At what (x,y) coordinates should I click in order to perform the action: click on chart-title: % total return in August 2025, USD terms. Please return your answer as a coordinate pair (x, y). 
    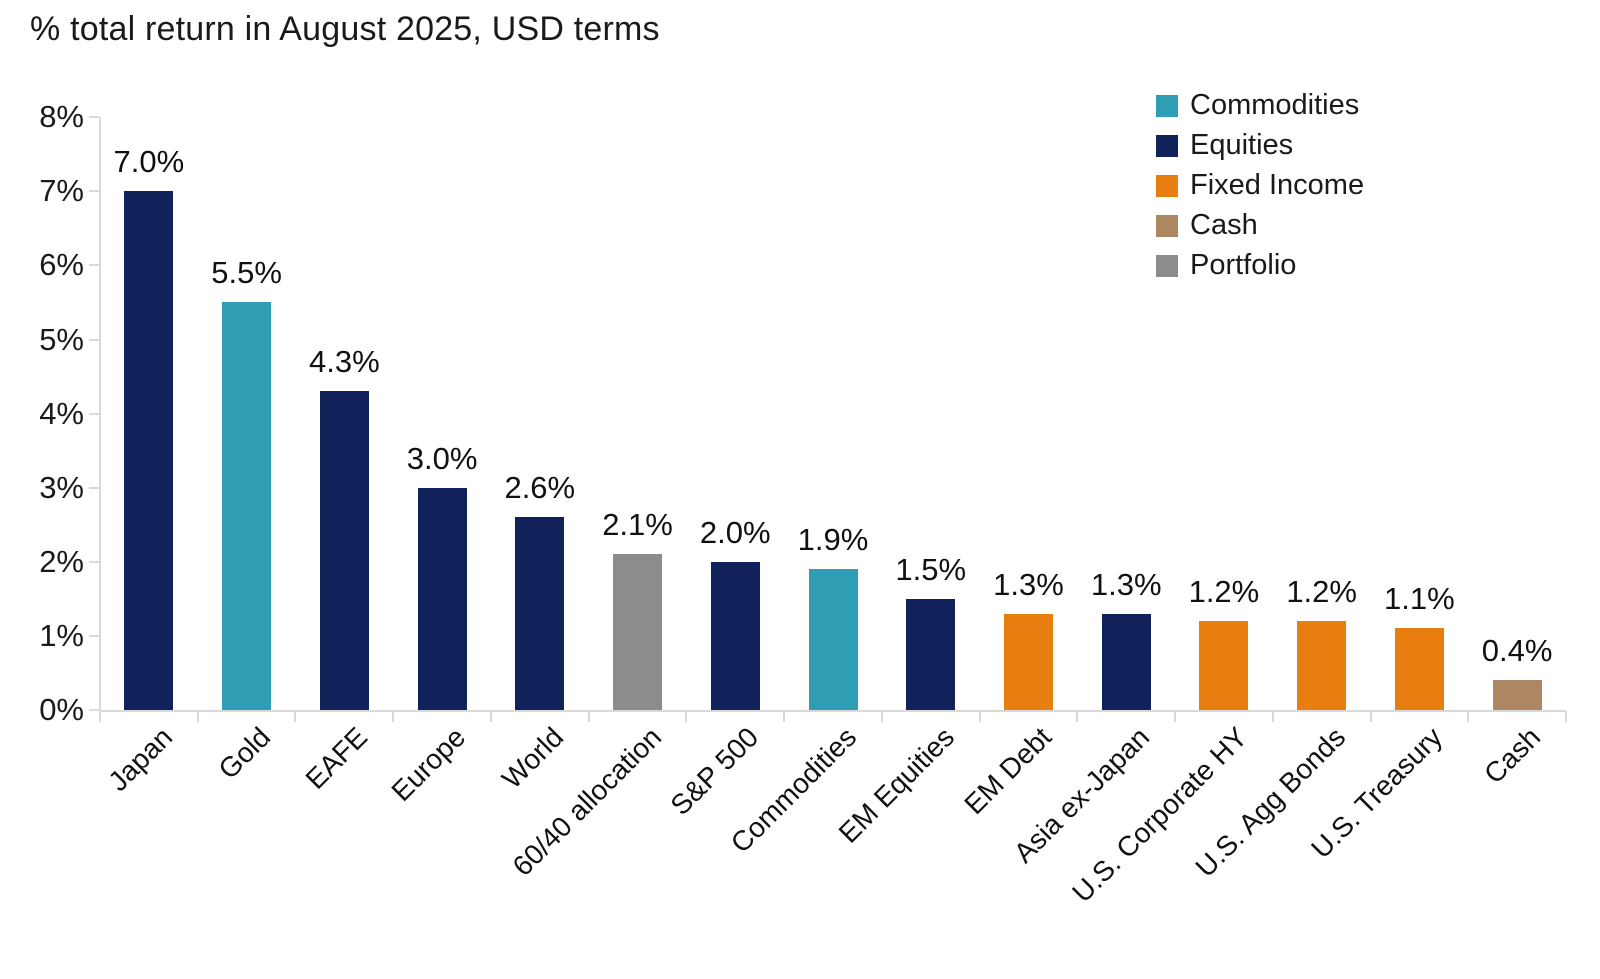
    Looking at the image, I should click on (345, 29).